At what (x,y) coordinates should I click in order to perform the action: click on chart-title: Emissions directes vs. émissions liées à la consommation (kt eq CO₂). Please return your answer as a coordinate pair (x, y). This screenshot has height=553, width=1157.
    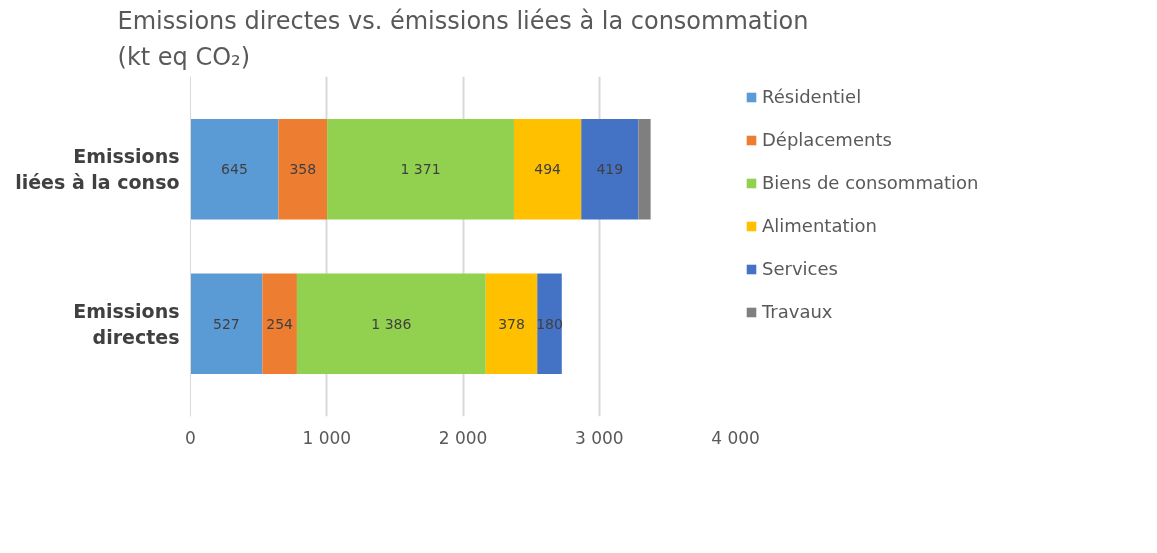
    Looking at the image, I should click on (463, 39).